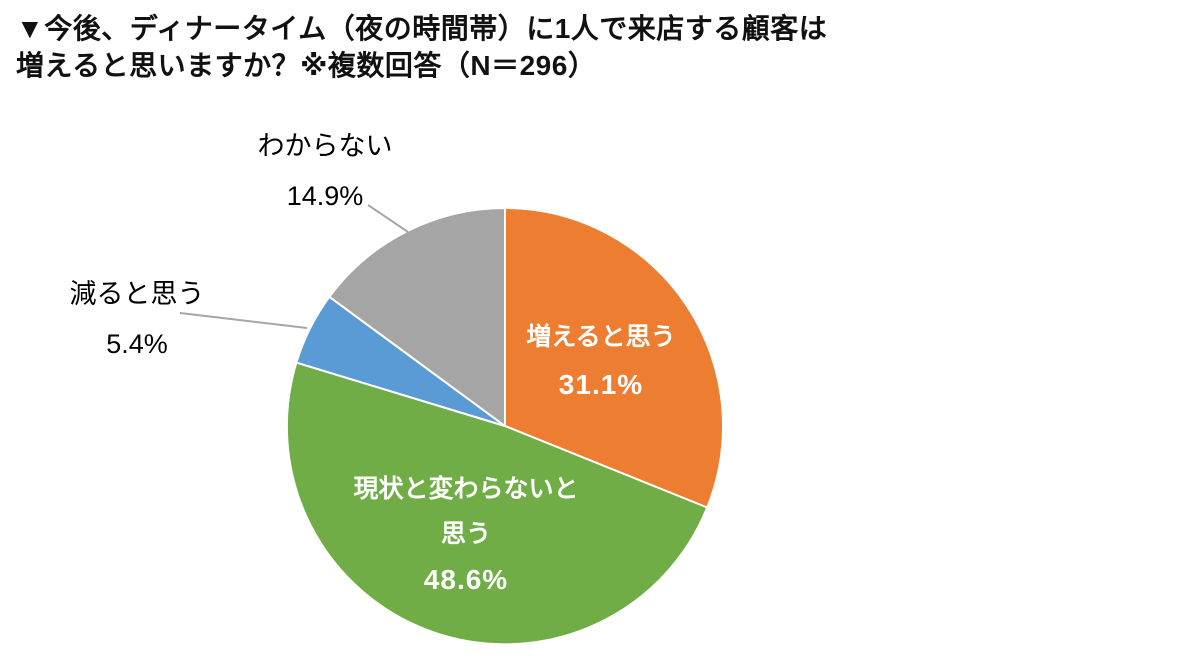  I want to click on chart-title-line1: ▼今後、ディナータイム（夜の時間帯）に1人で来店する顧客は, so click(422, 28).